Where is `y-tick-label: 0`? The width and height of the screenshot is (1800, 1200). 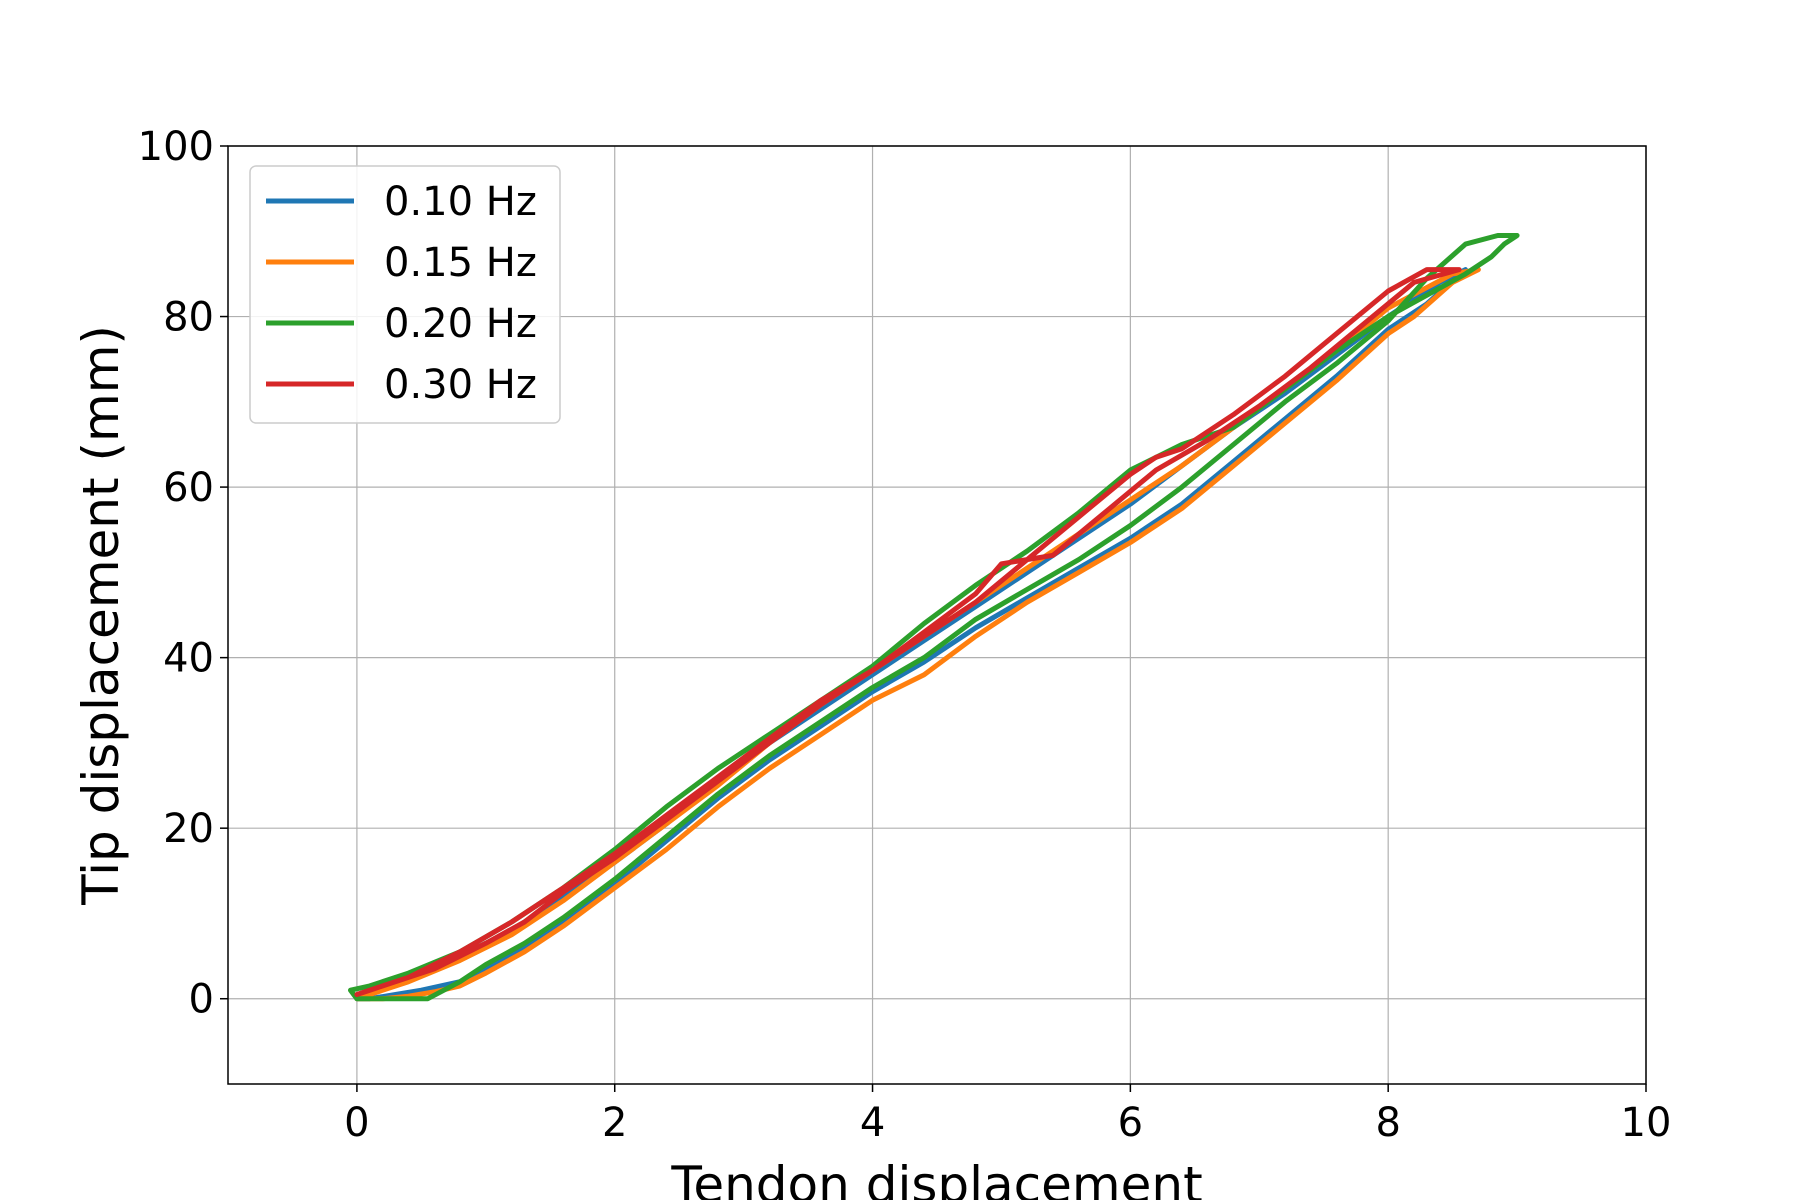 y-tick-label: 0 is located at coordinates (201, 1000).